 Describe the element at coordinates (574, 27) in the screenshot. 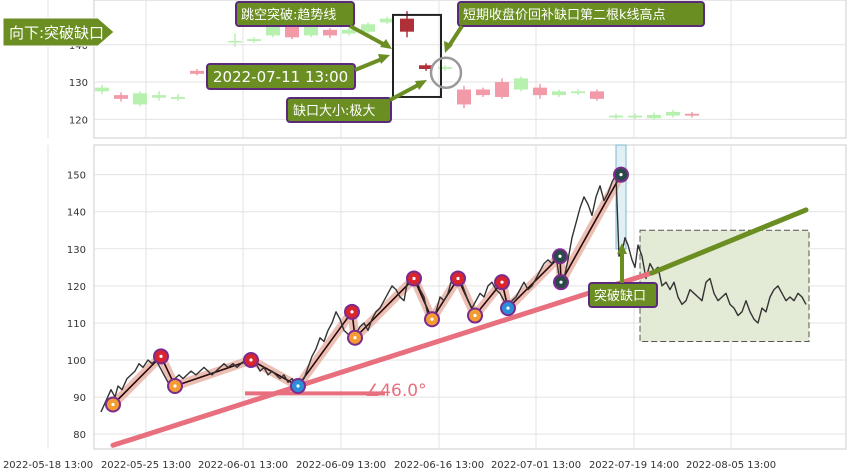

I see `callout-high-point: 短期收盘价回补缺口第二根k线高点` at that location.